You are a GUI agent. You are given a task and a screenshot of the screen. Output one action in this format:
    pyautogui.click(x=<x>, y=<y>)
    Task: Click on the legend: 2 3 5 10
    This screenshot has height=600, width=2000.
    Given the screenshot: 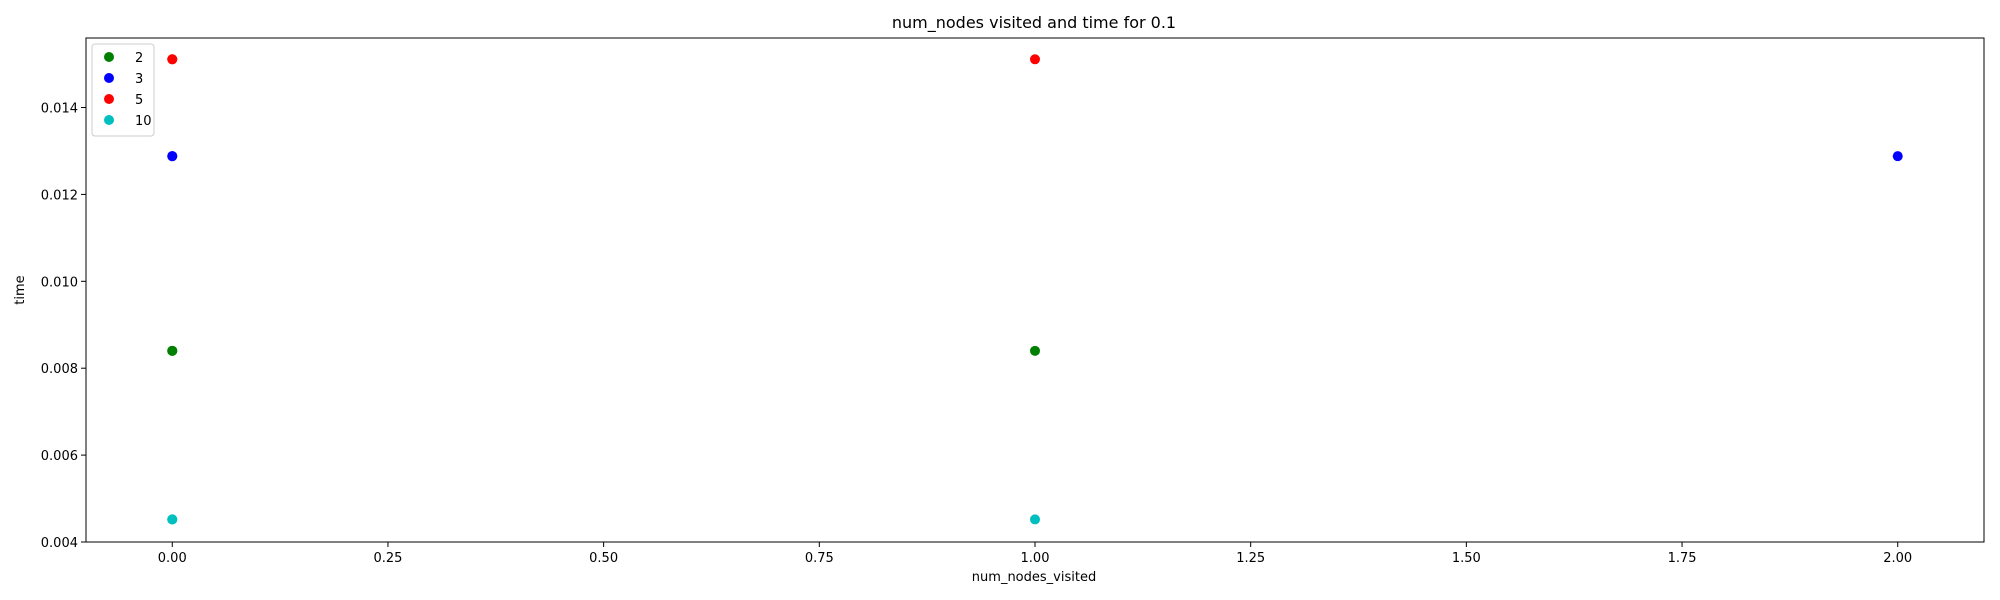 What is the action you would take?
    pyautogui.click(x=123, y=90)
    